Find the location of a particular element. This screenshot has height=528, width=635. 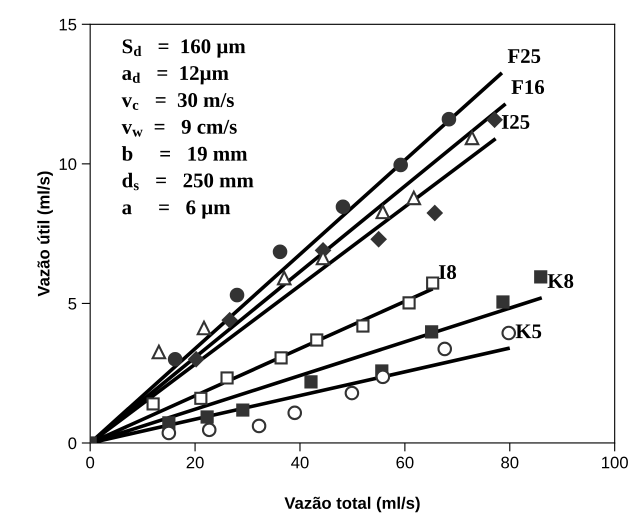

annotation: d$_{s}$ = 250 mm is located at coordinates (188, 181).